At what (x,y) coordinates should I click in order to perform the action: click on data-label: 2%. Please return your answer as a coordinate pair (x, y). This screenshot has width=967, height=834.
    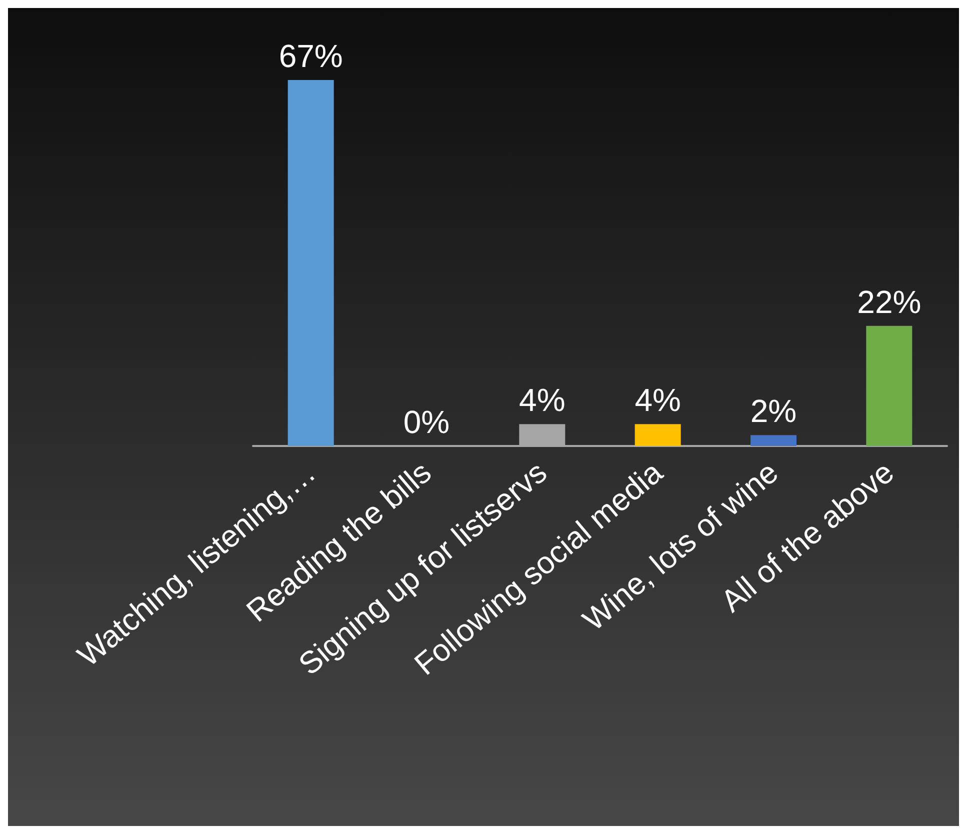
    Looking at the image, I should click on (773, 411).